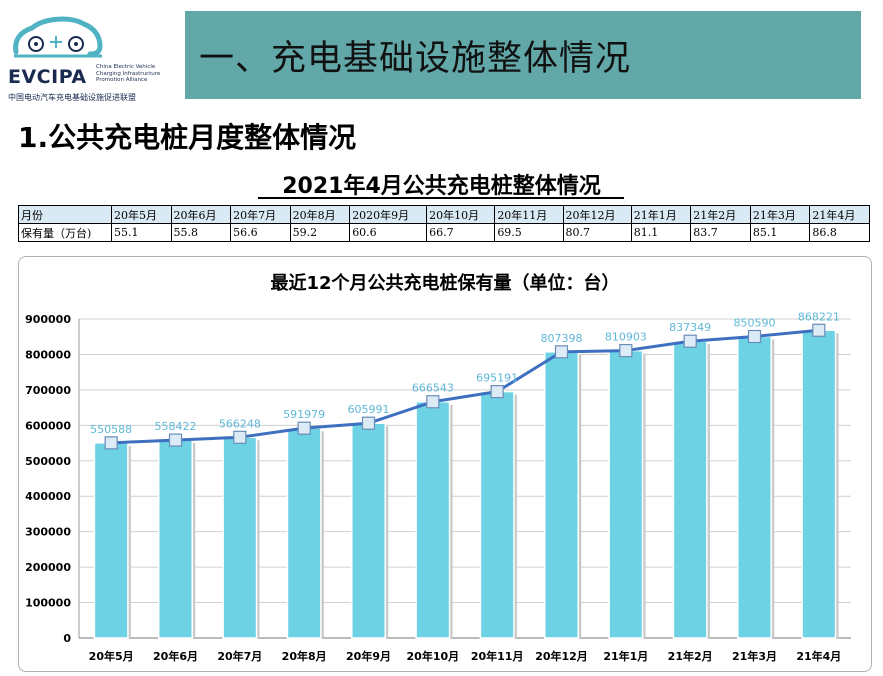 Image resolution: width=883 pixels, height=676 pixels. What do you see at coordinates (320, 232) in the screenshot?
I see `table-value-cell: 59.2` at bounding box center [320, 232].